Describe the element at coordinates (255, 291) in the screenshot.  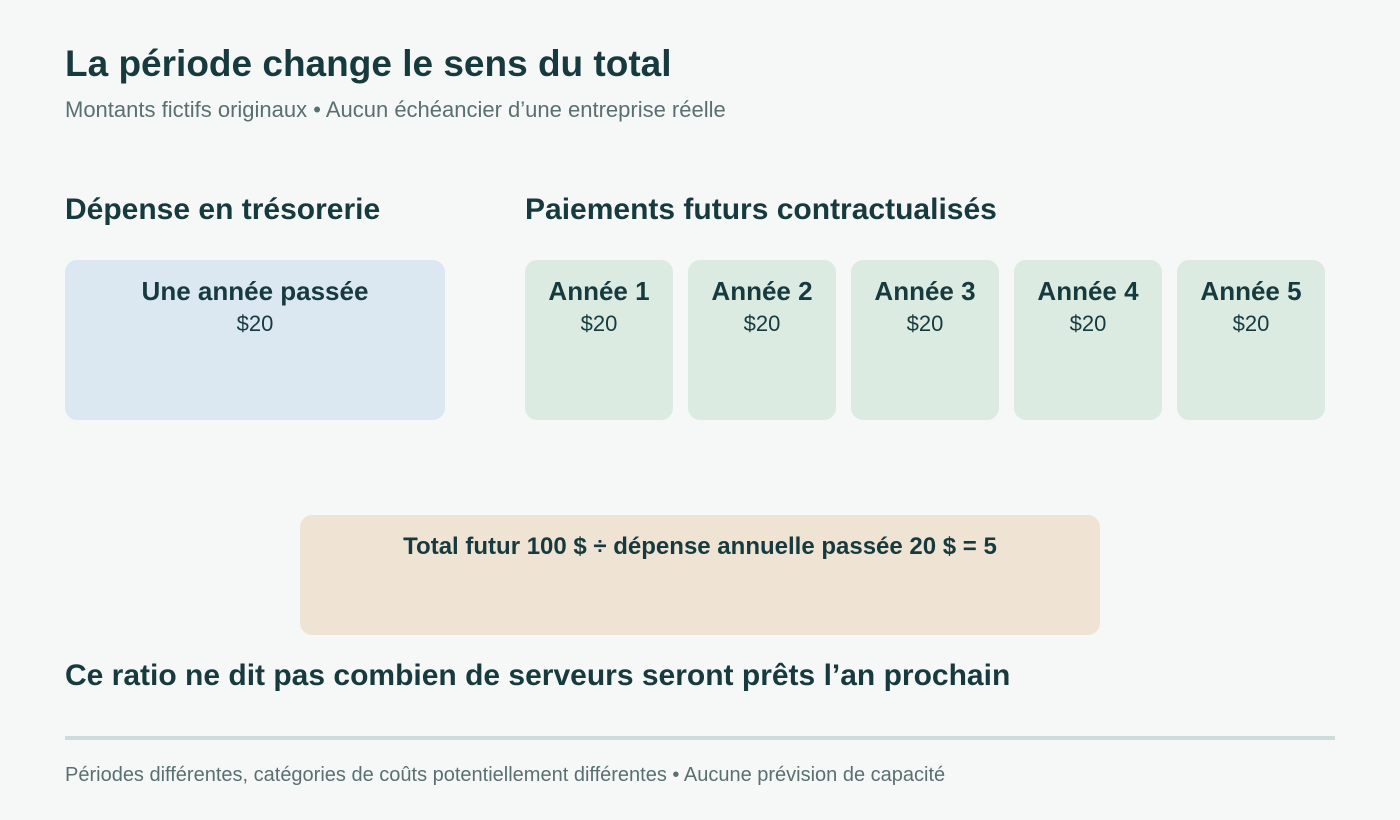
I see `past-year-label: Une année passée` at that location.